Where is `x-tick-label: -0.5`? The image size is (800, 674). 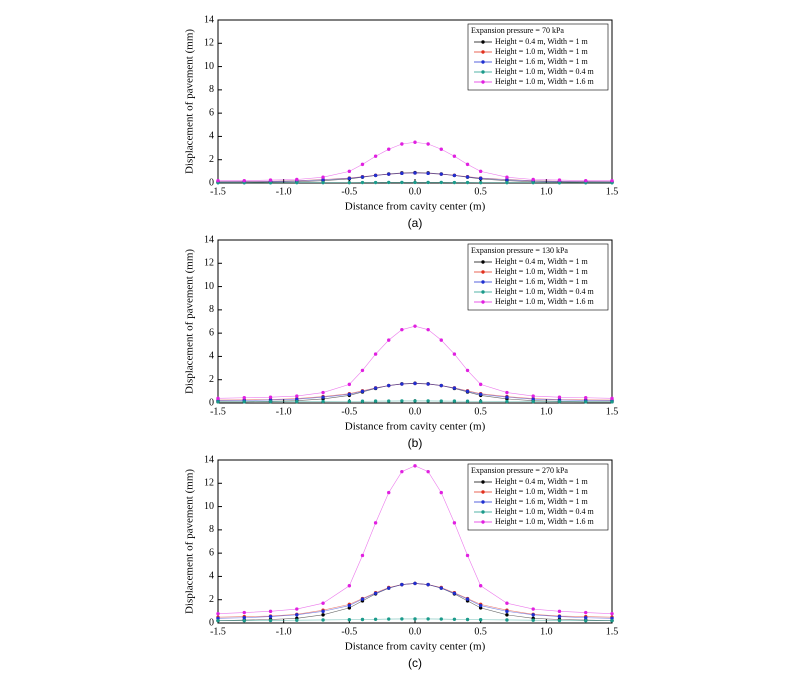 x-tick-label: -0.5 is located at coordinates (349, 191).